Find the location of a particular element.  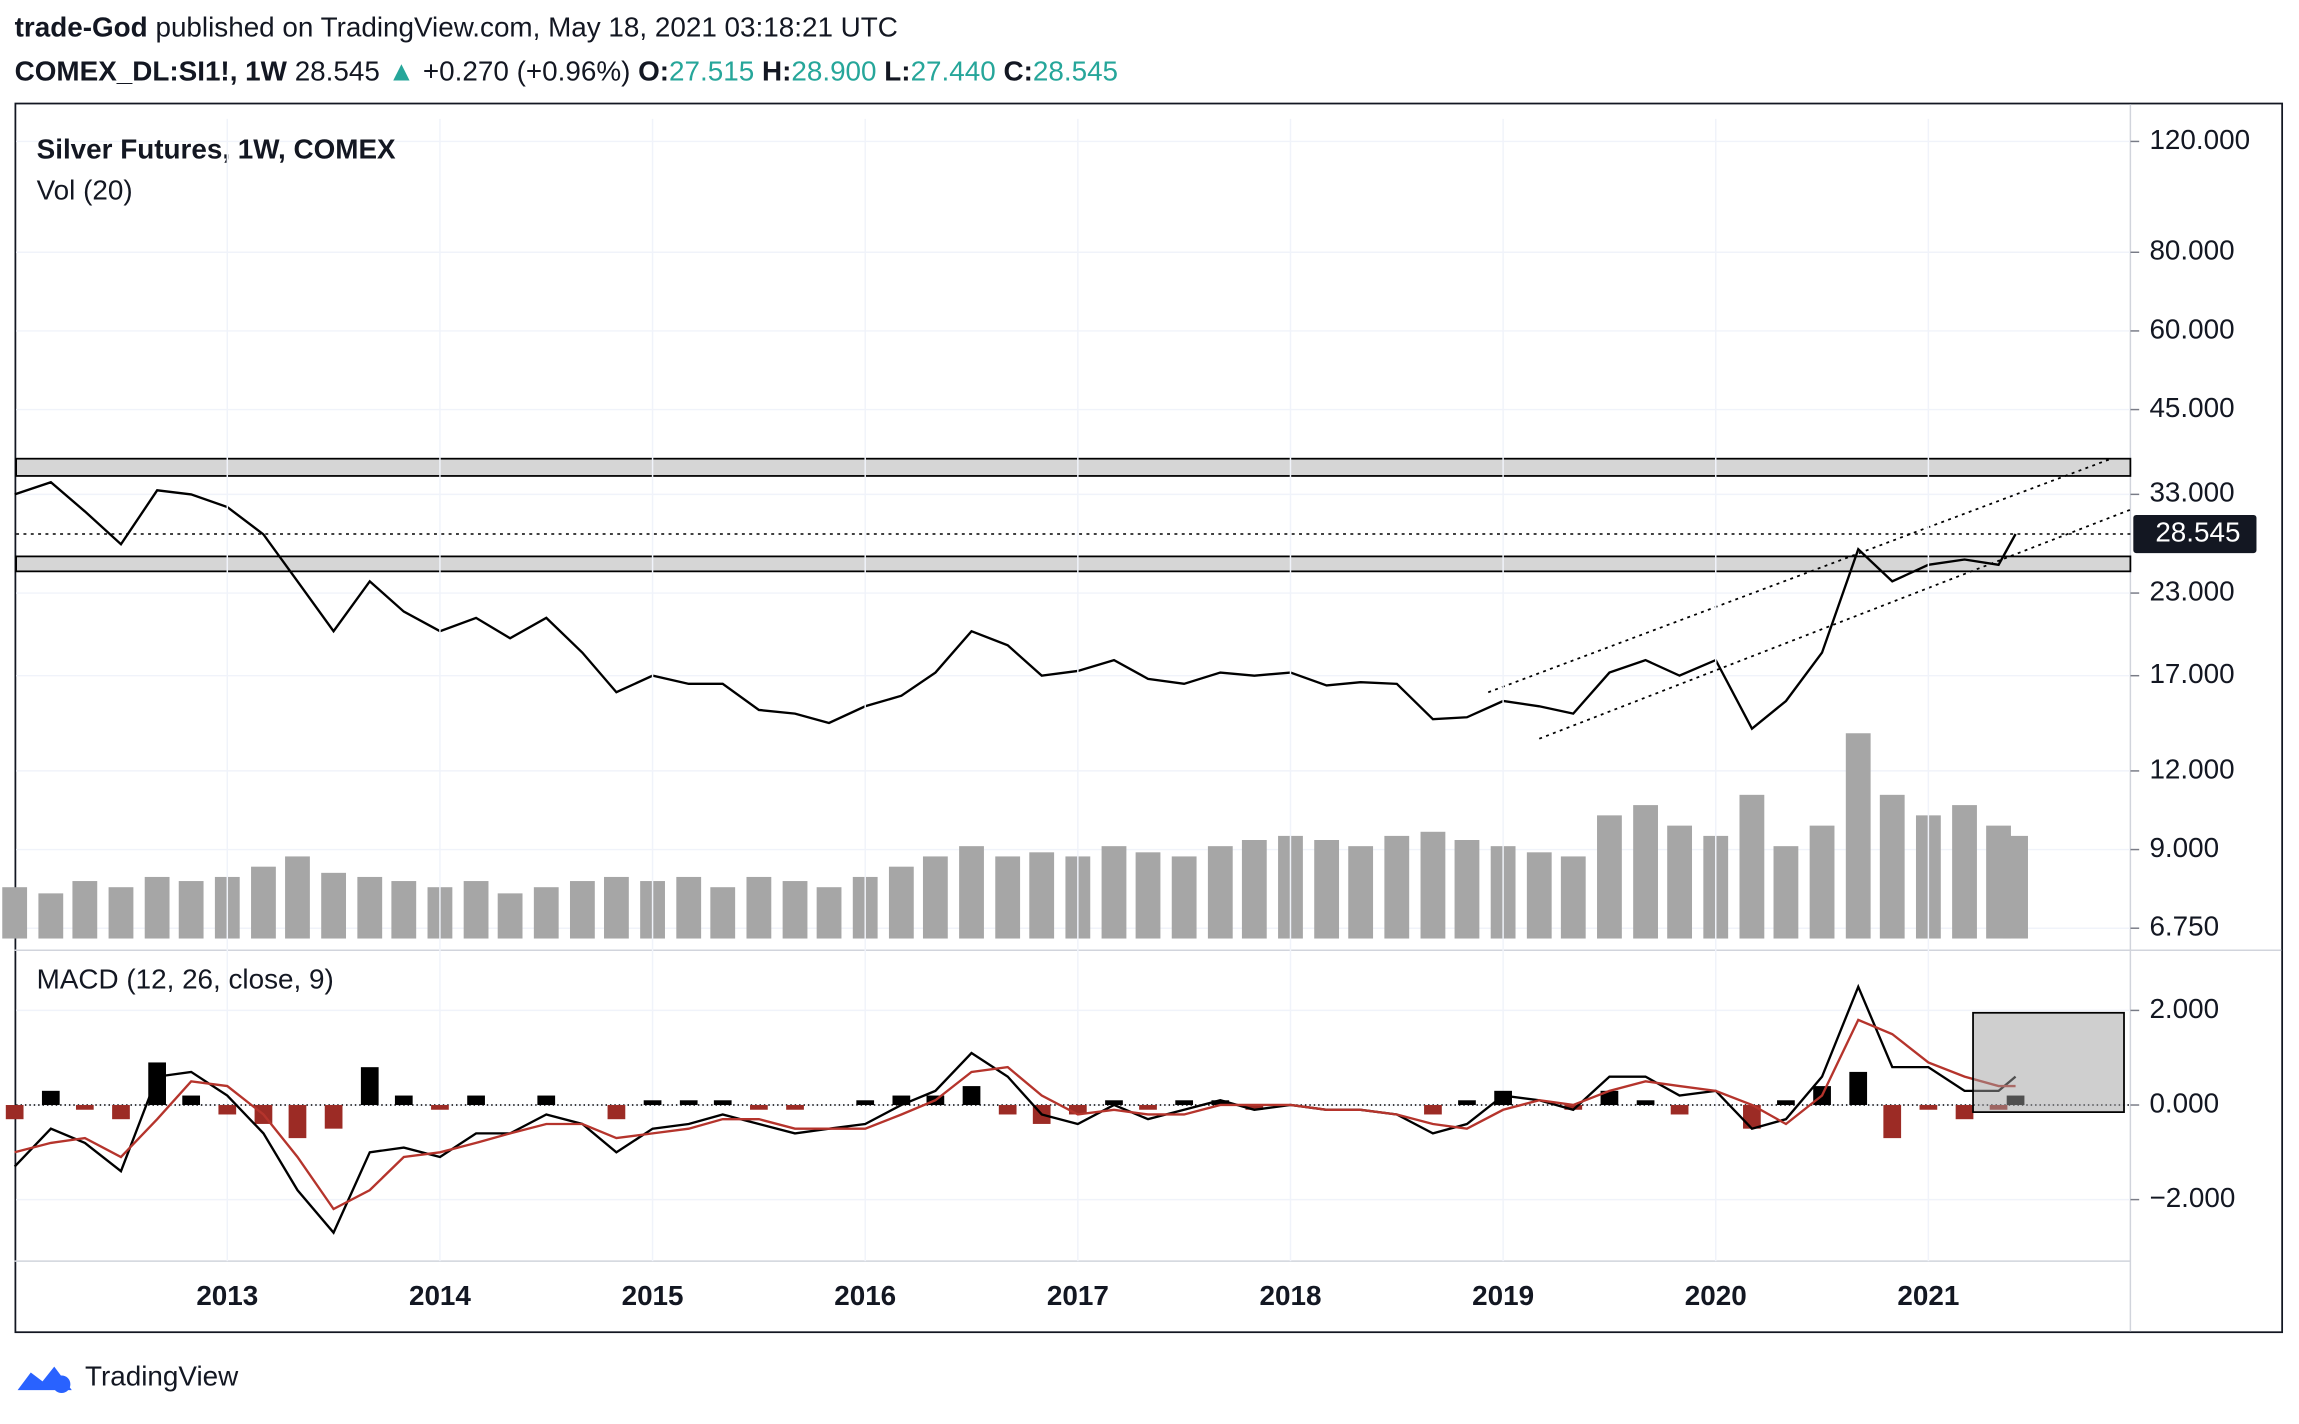

zone is located at coordinates (1073, 467).